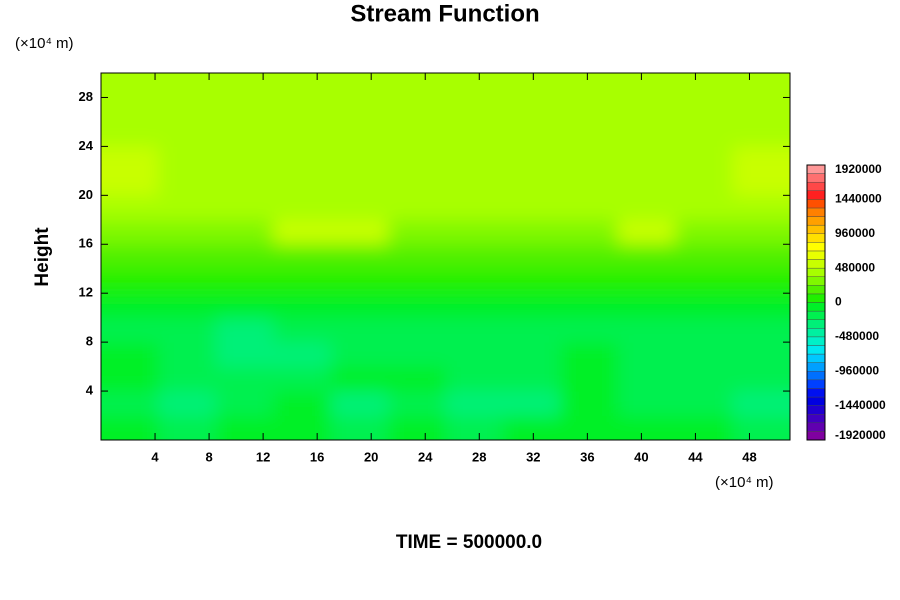  Describe the element at coordinates (425, 456) in the screenshot. I see `x-tick-label: 24` at that location.